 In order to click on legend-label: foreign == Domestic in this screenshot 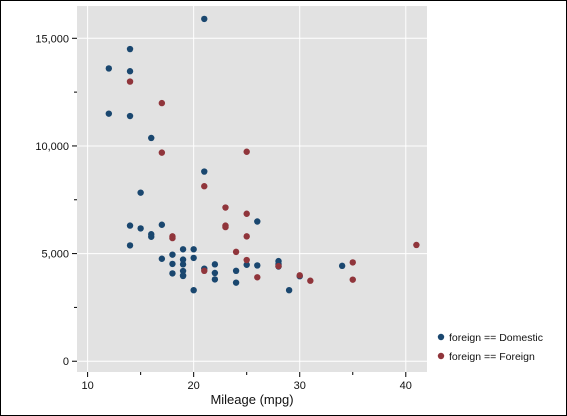, I will do `click(496, 338)`.